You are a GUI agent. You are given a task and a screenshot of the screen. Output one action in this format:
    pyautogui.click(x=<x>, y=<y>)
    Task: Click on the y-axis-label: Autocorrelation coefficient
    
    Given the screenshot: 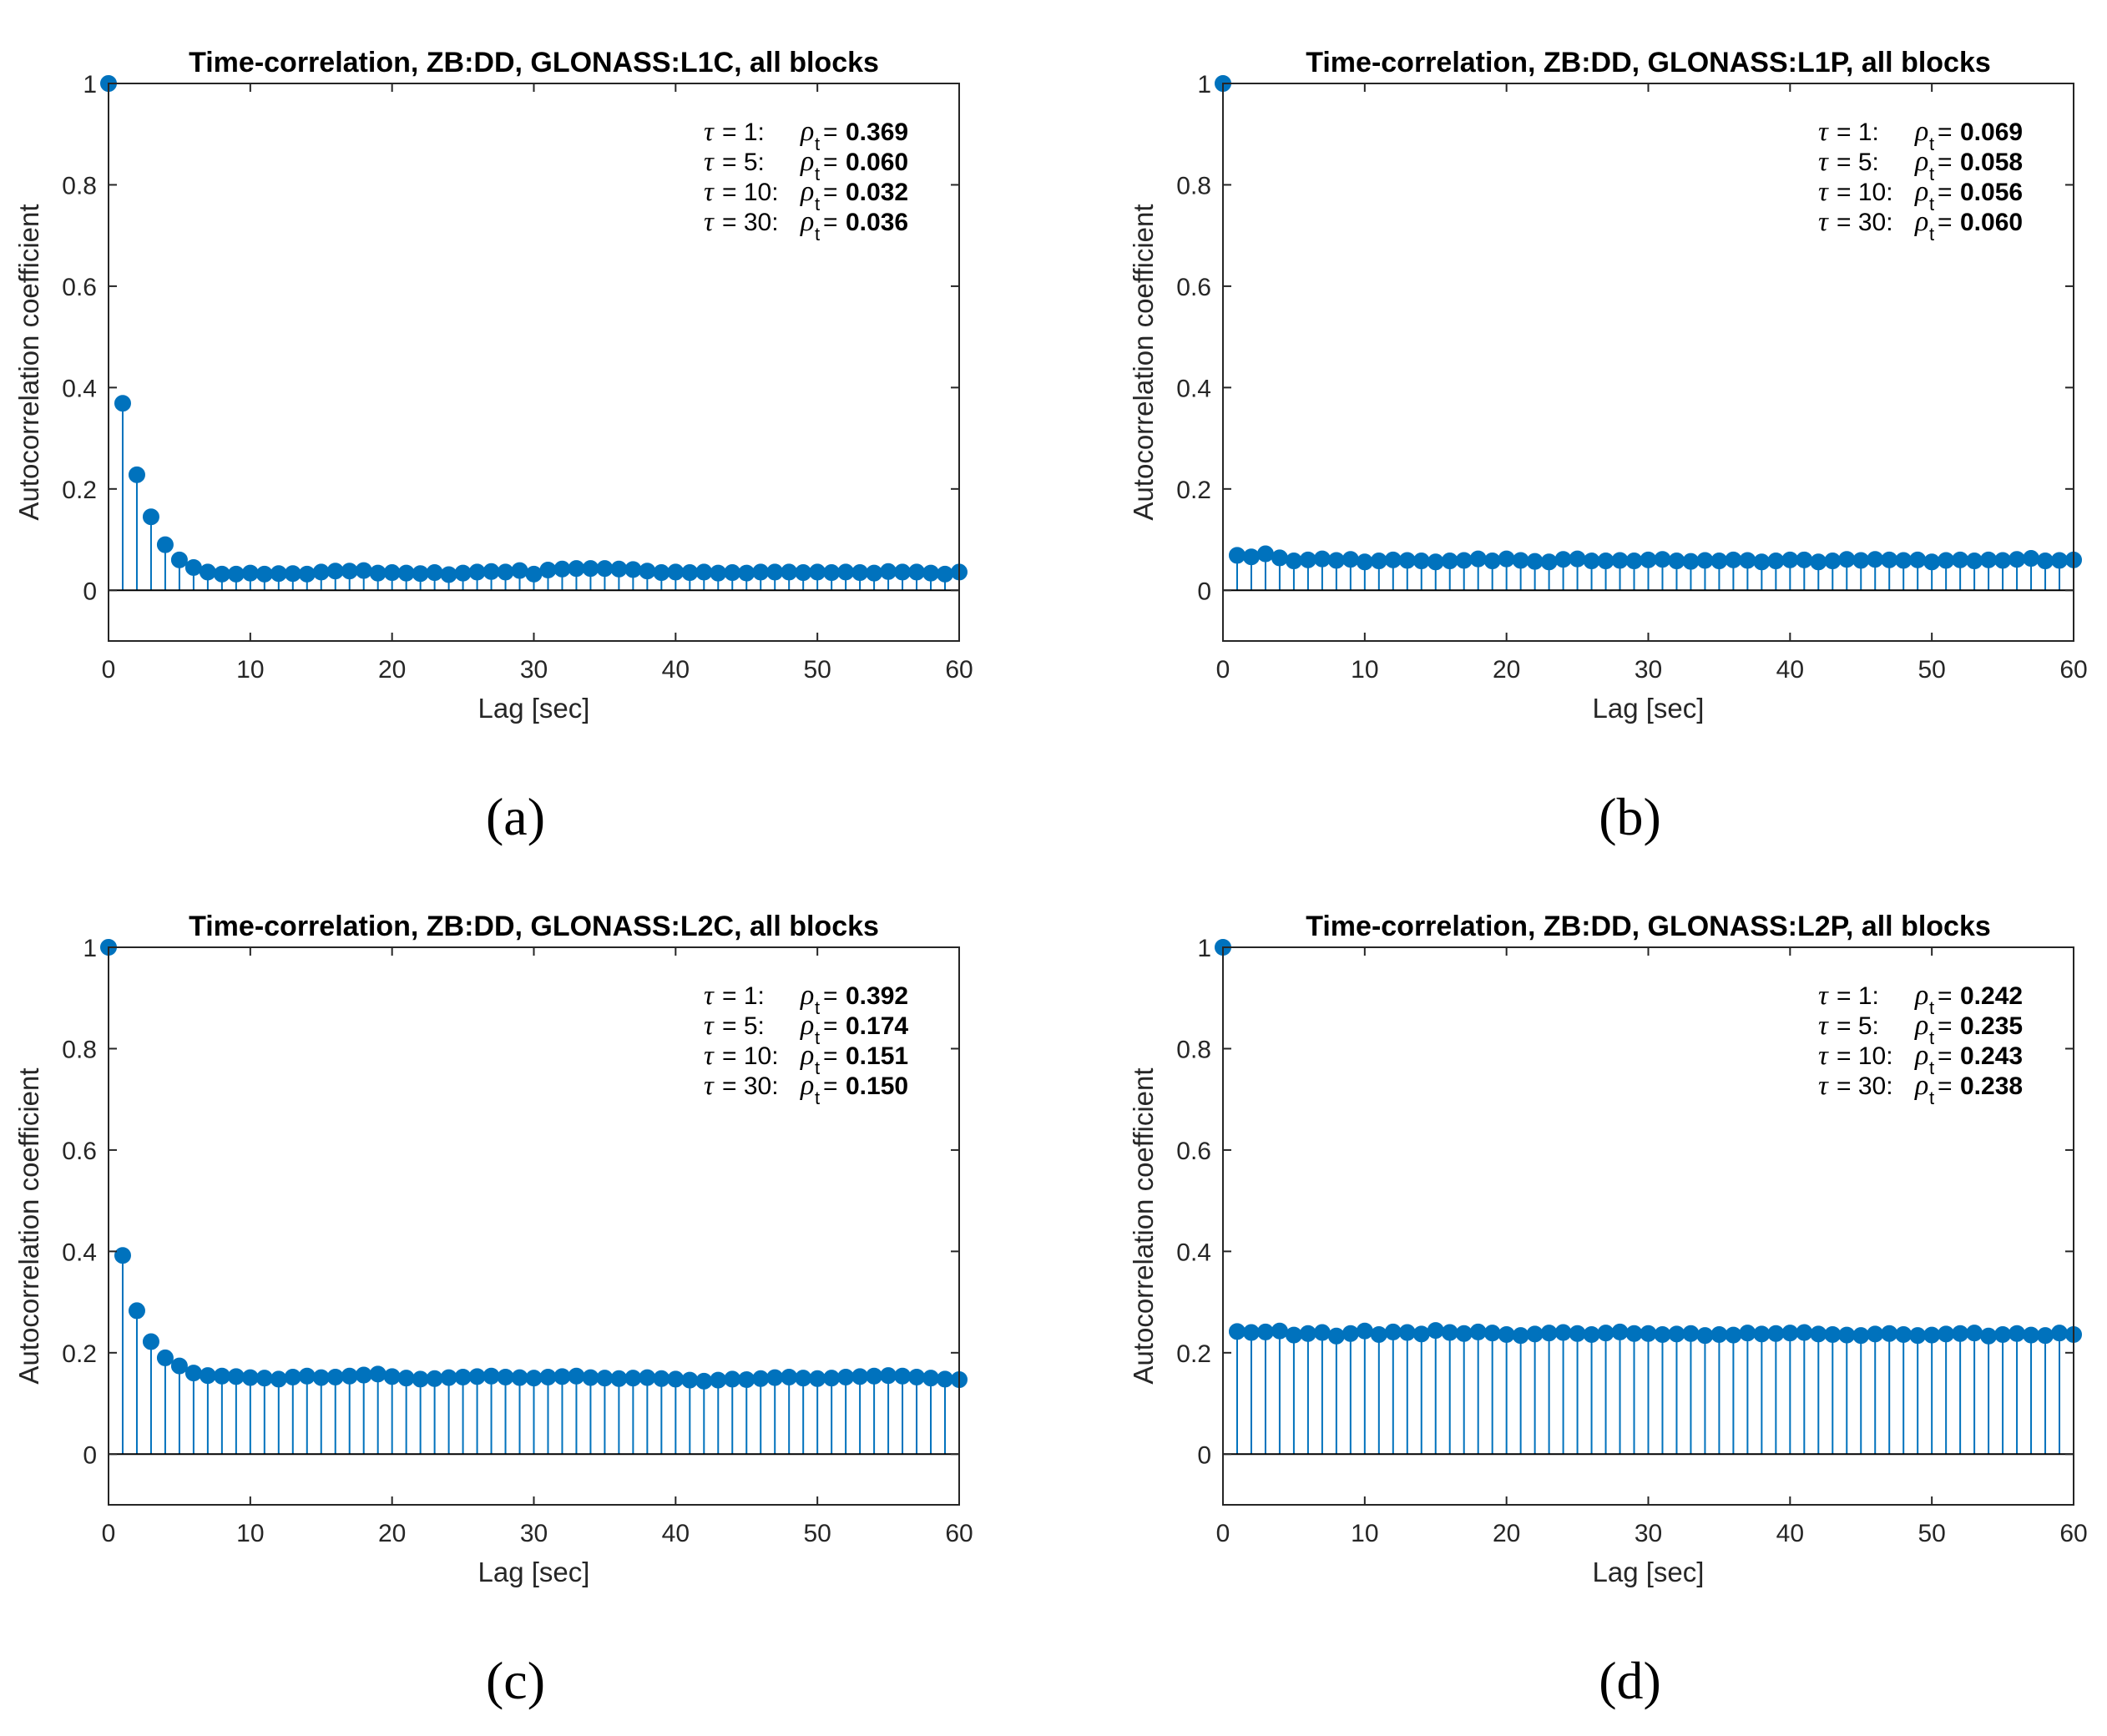 What is the action you would take?
    pyautogui.click(x=1143, y=362)
    